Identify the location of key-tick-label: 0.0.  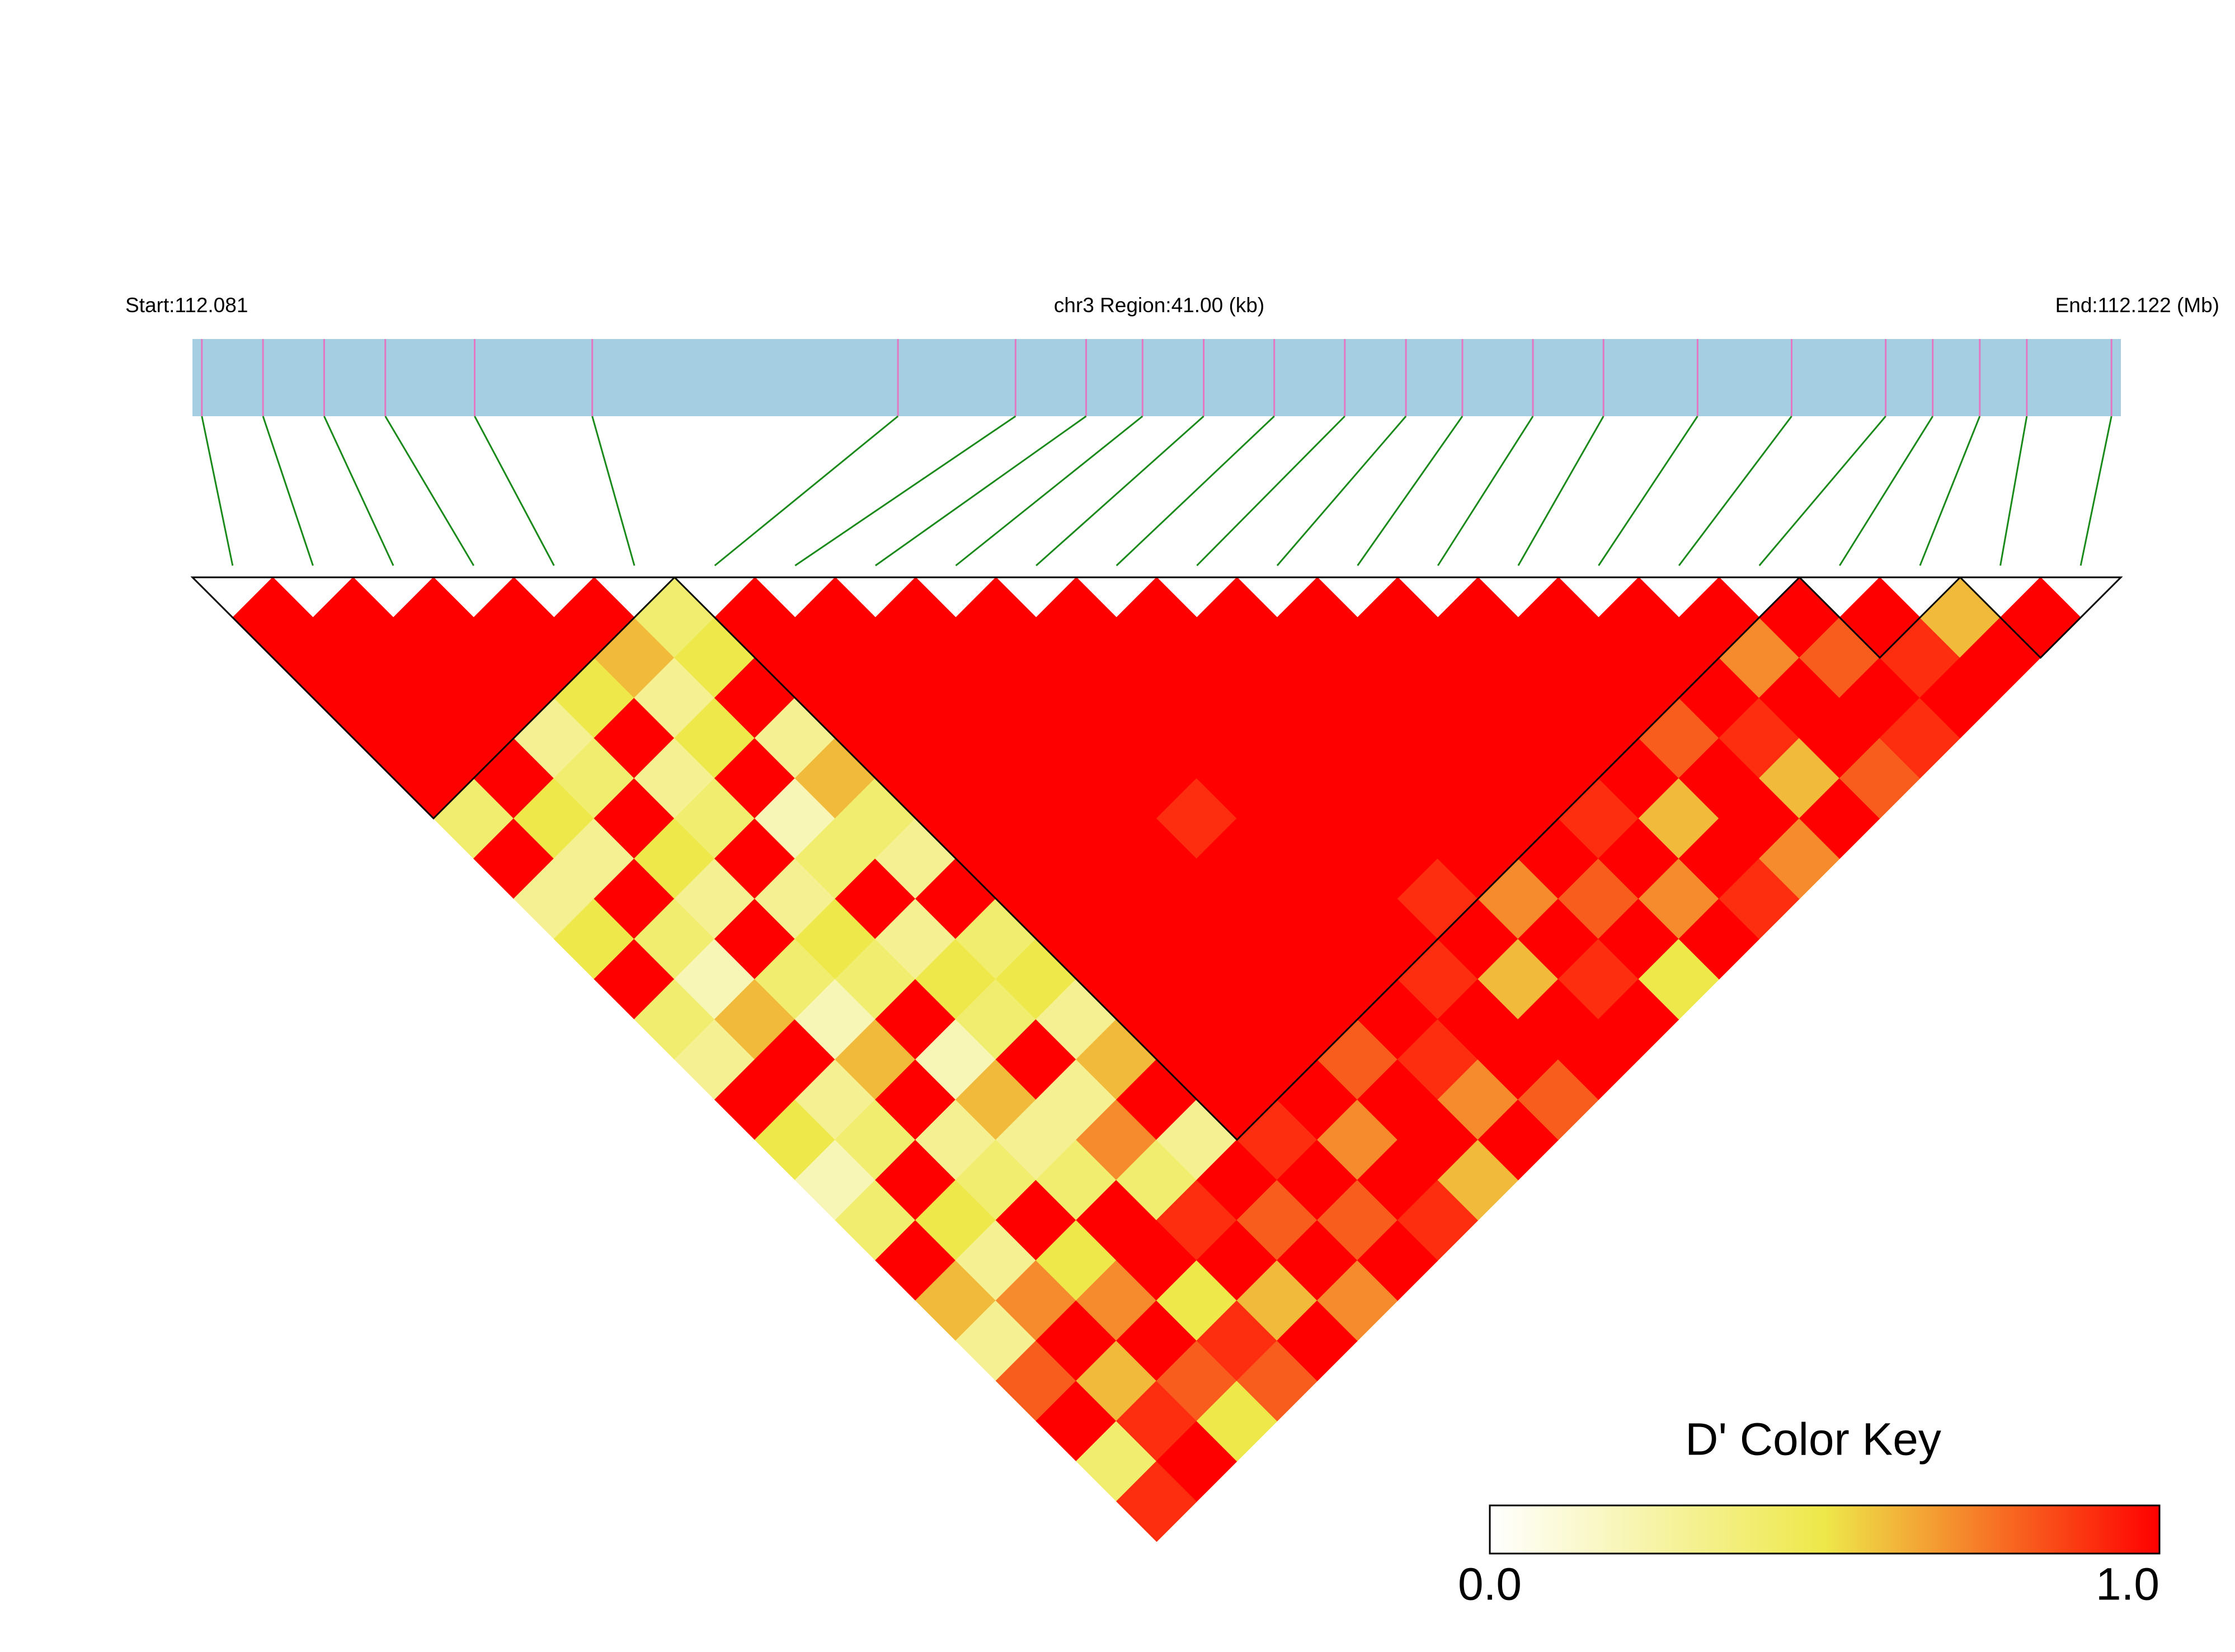
(1490, 1585).